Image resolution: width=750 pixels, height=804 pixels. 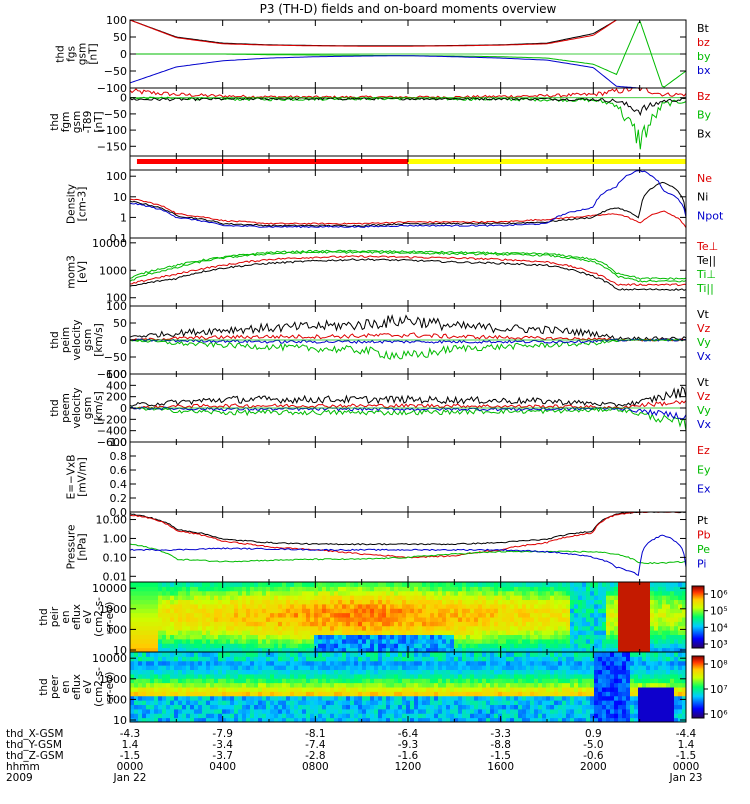 I want to click on ytick-efield-0: 1.0, so click(x=119, y=442).